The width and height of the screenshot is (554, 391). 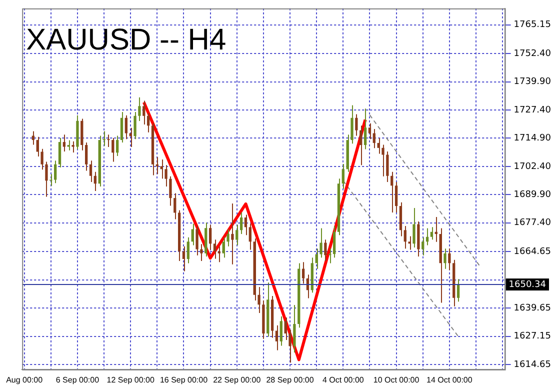 I want to click on y-tick-label: 1639.65, so click(x=532, y=308).